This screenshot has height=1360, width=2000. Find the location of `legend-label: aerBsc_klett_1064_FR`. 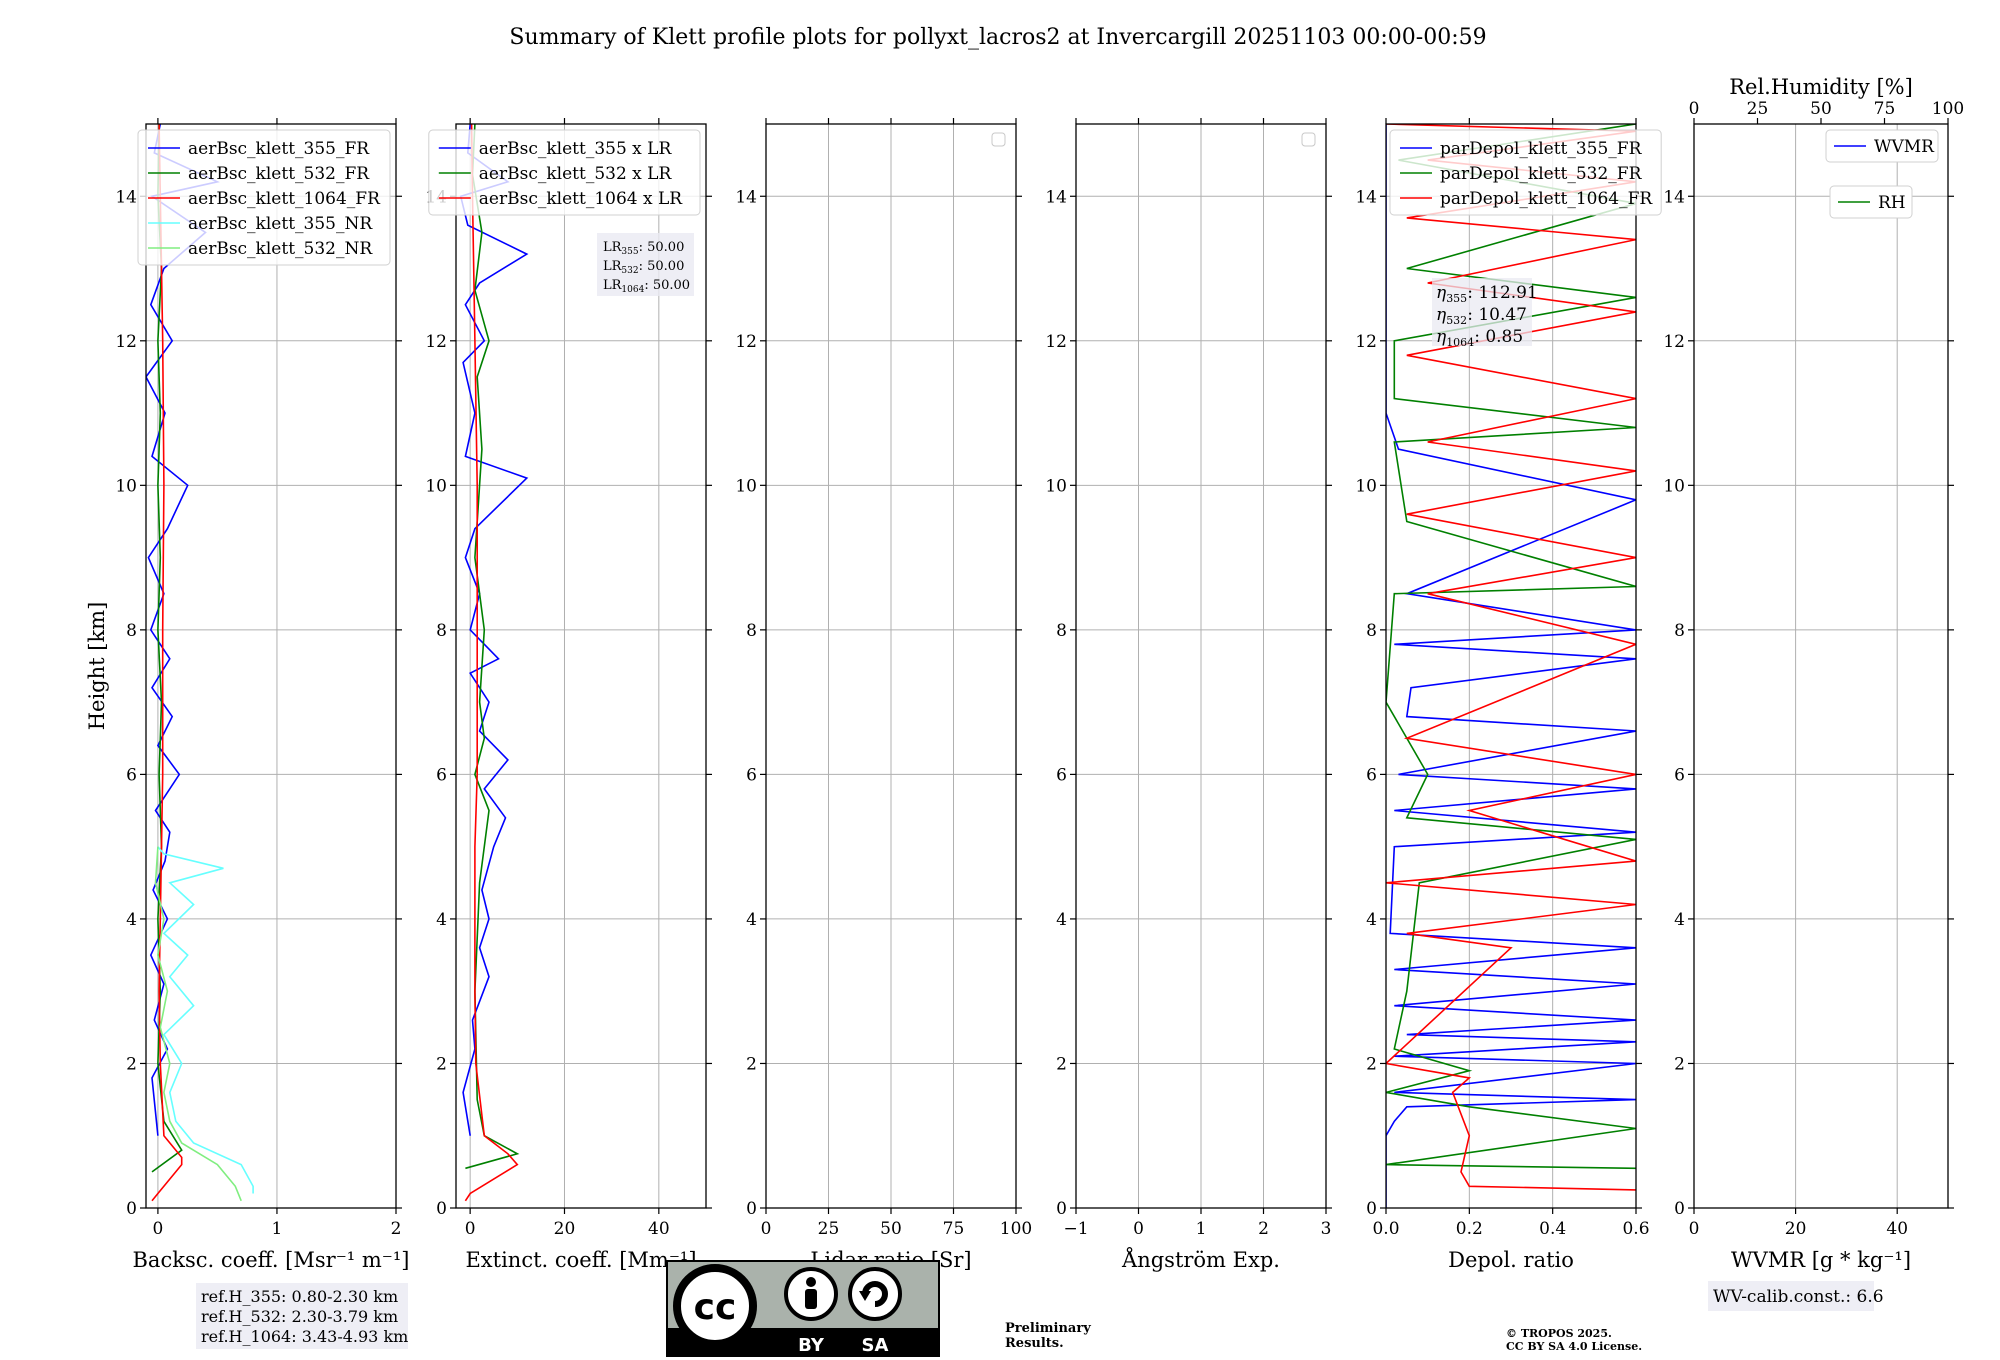

legend-label: aerBsc_klett_1064_FR is located at coordinates (284, 199).